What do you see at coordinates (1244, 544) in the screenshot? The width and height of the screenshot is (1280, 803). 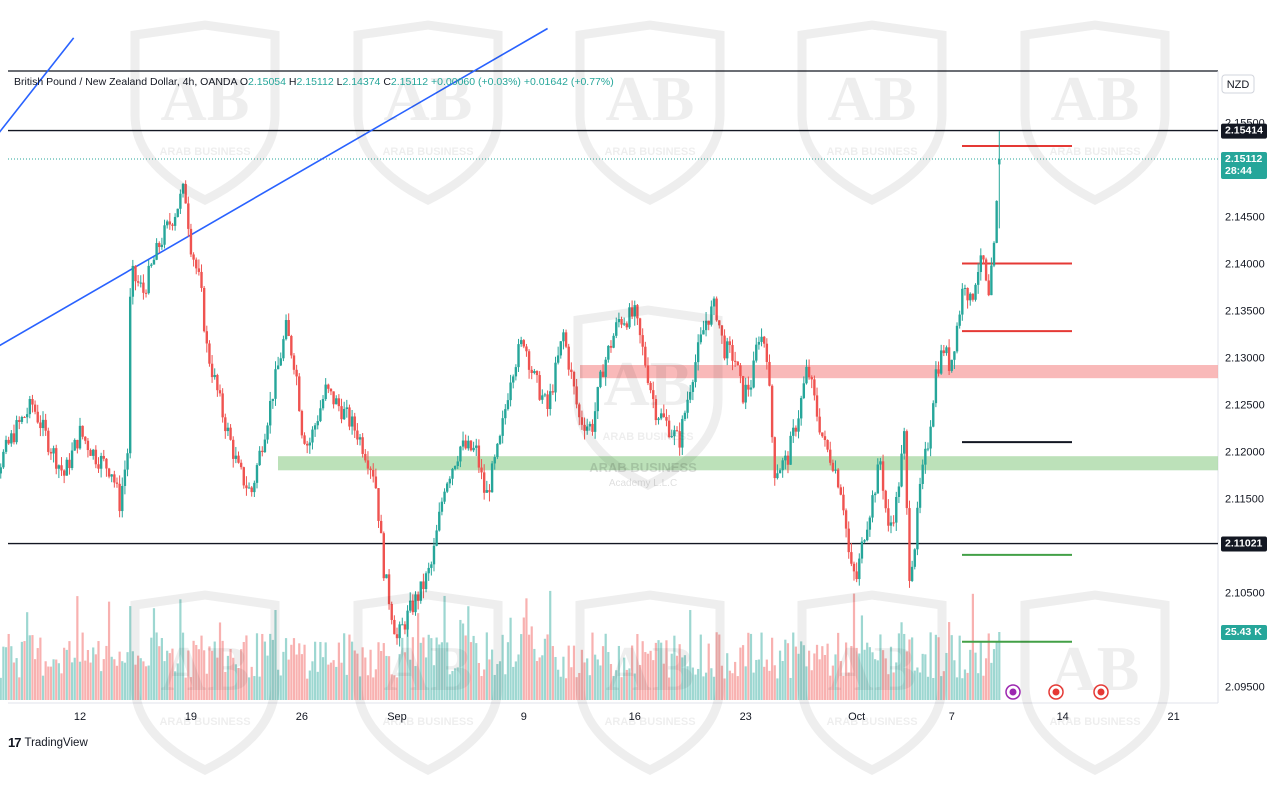 I see `support-price-badge-bg` at bounding box center [1244, 544].